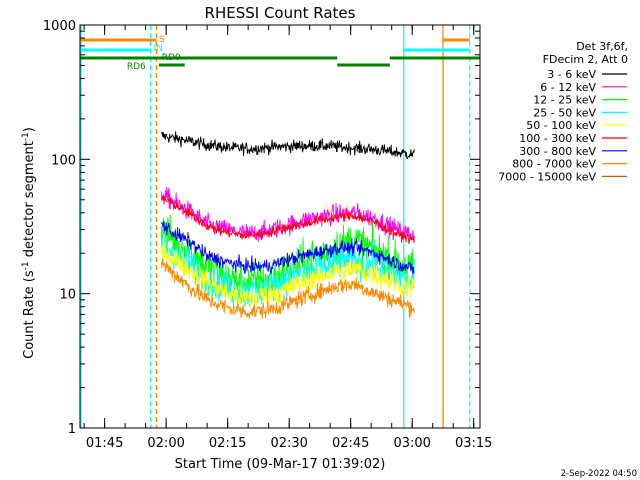 This screenshot has width=640, height=480. I want to click on y-tick-label-3: 1000, so click(59, 26).